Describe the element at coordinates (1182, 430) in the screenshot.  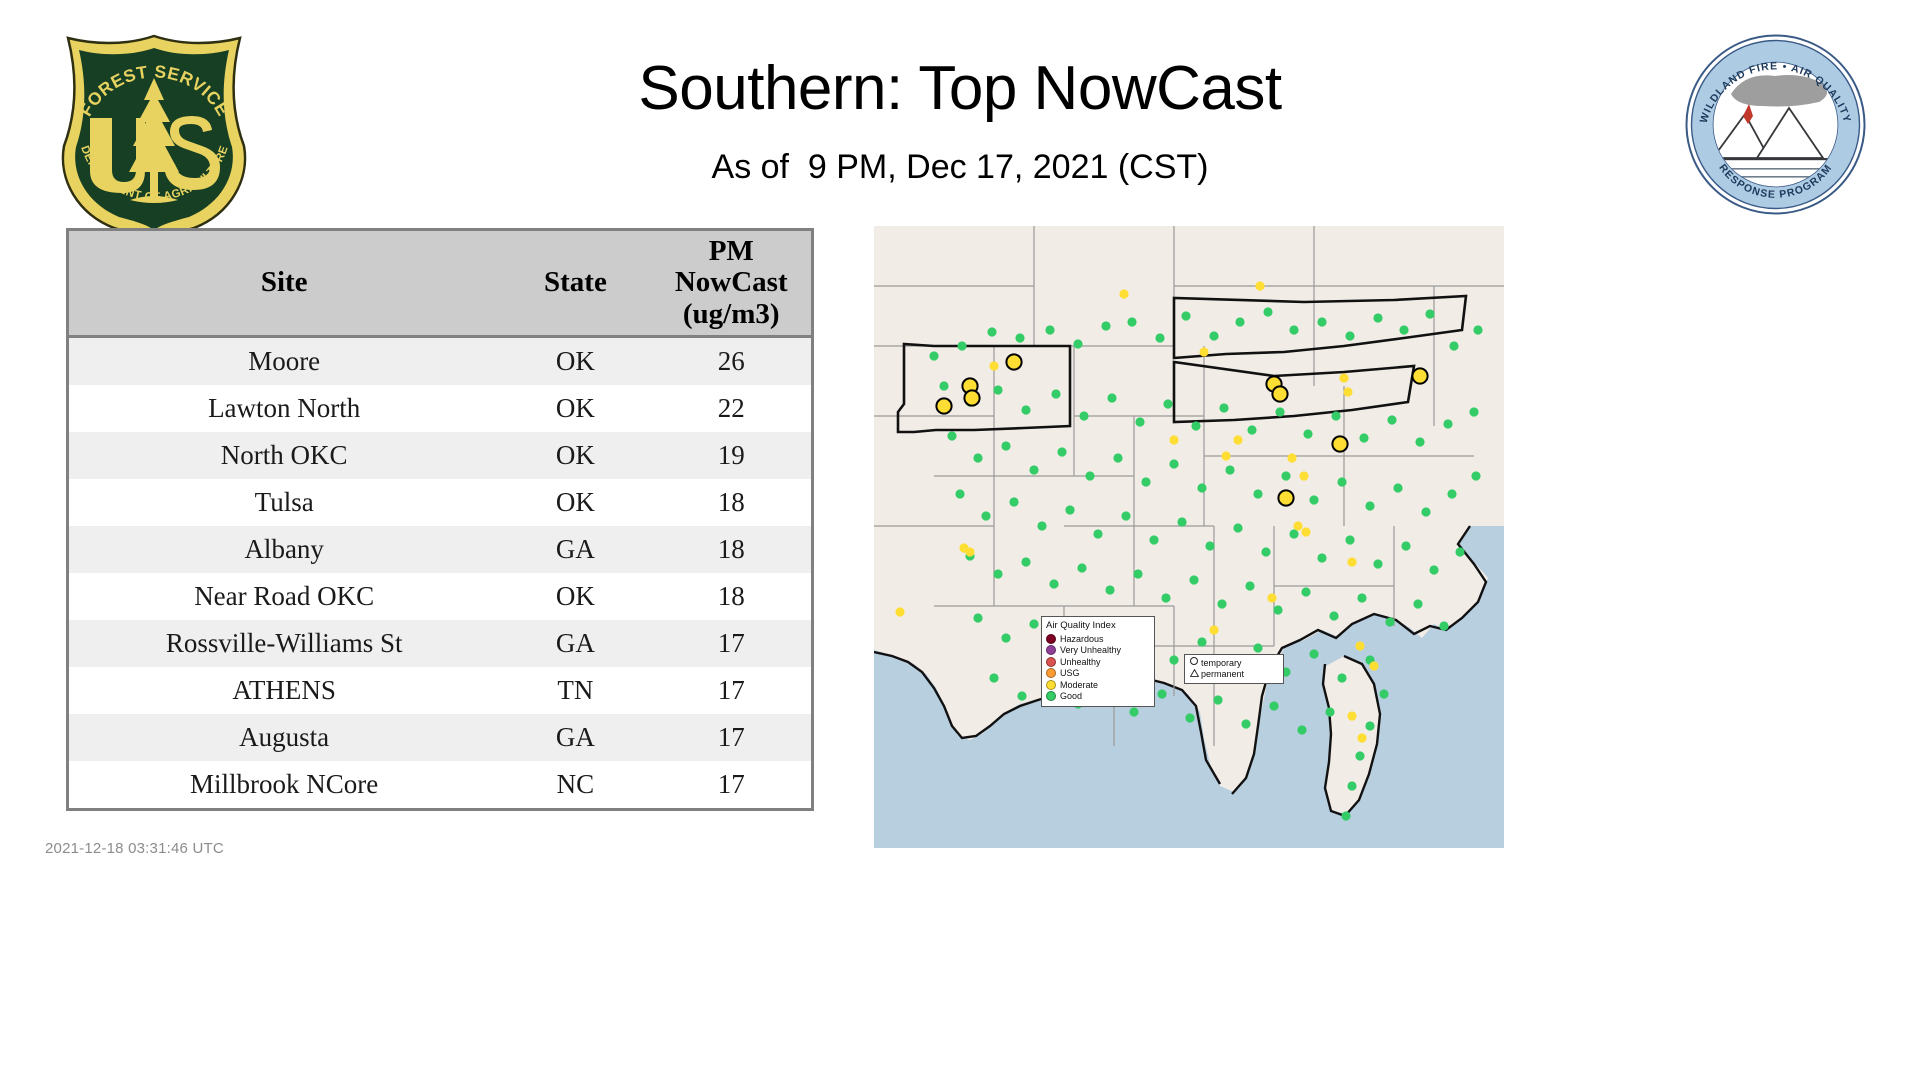
I see `top-site-markers` at that location.